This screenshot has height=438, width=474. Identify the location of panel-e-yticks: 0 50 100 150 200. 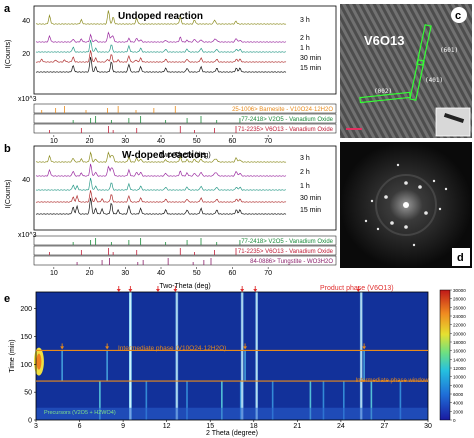
(28, 365).